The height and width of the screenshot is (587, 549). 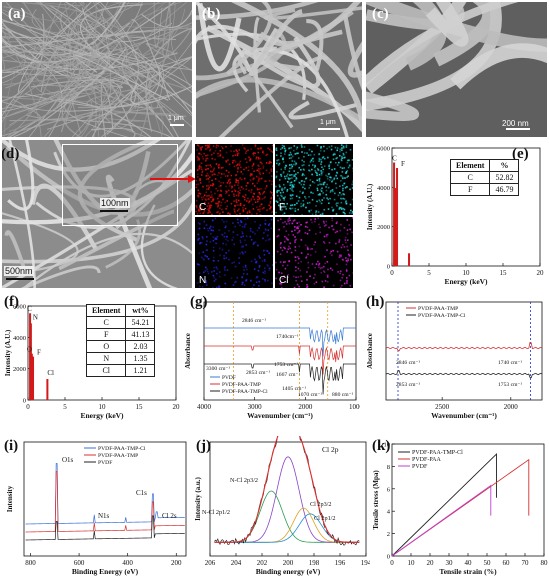 What do you see at coordinates (442, 316) in the screenshot?
I see `legend-entry: PVDF-PAA-TMP-Cl` at bounding box center [442, 316].